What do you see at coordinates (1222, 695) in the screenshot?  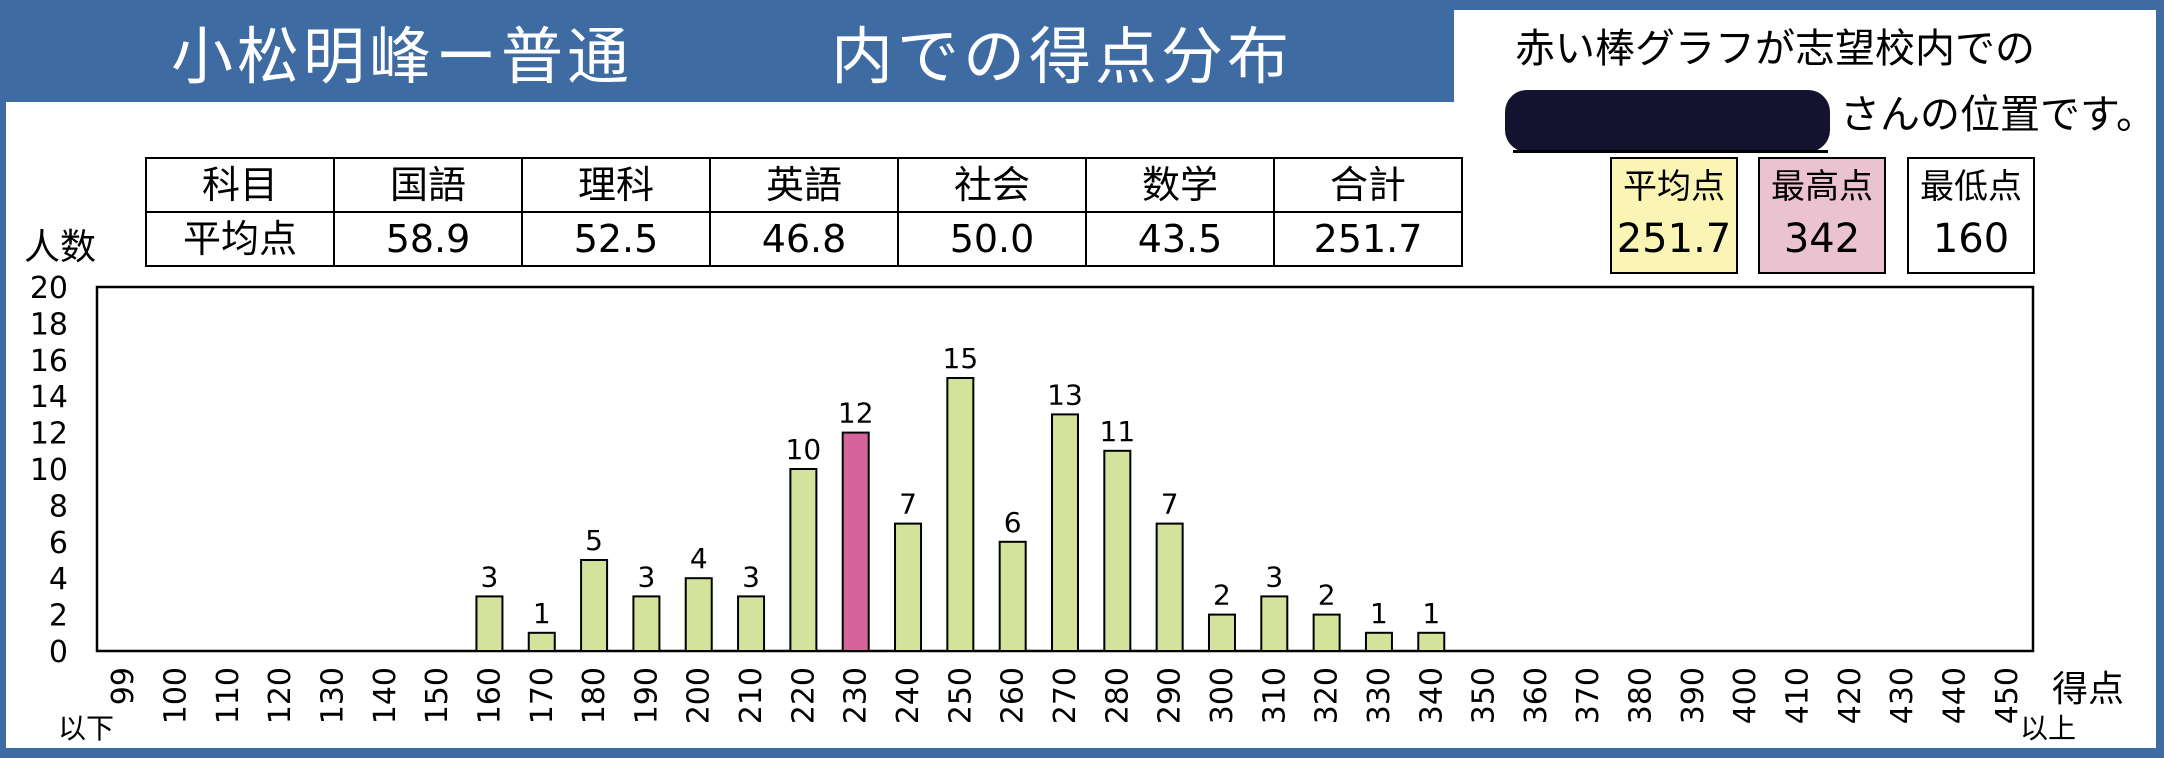 I see `x-tick-label: 300` at bounding box center [1222, 695].